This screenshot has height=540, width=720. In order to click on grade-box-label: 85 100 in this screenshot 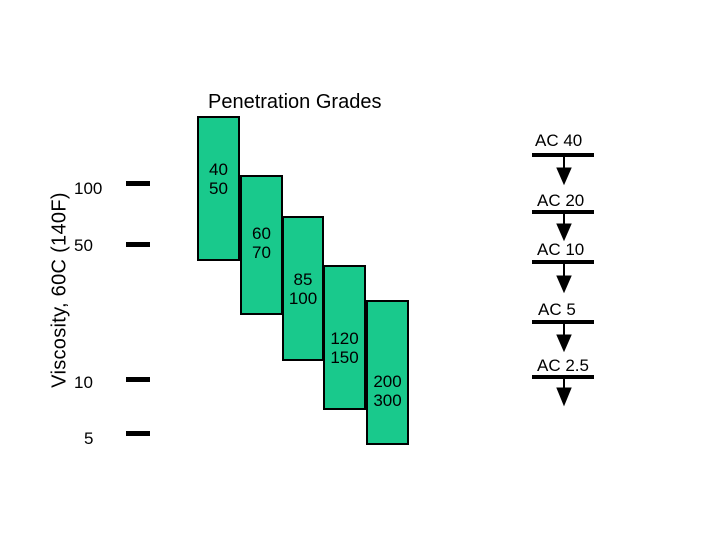, I will do `click(303, 289)`.